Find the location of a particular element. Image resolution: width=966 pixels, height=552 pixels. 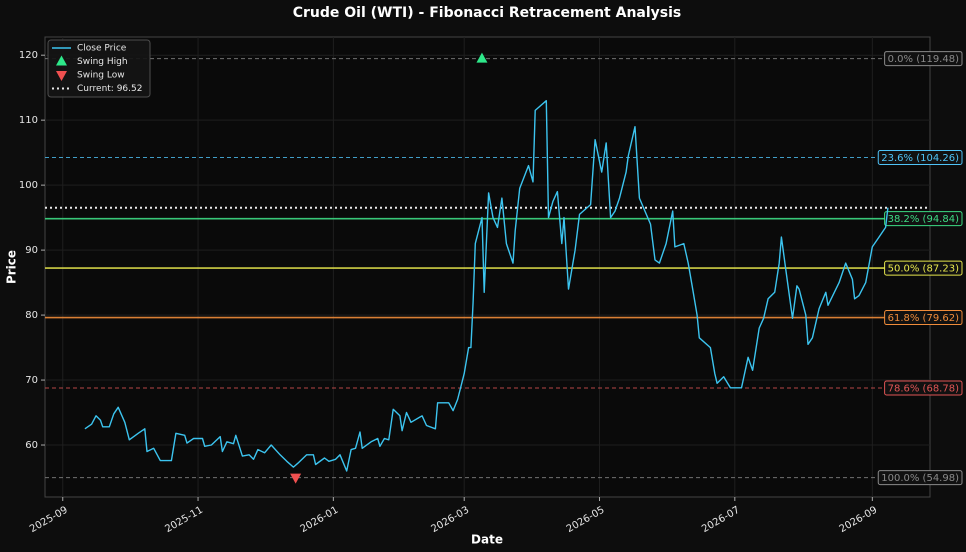

fib-level-label: 38.2% (94.84) is located at coordinates (923, 219).